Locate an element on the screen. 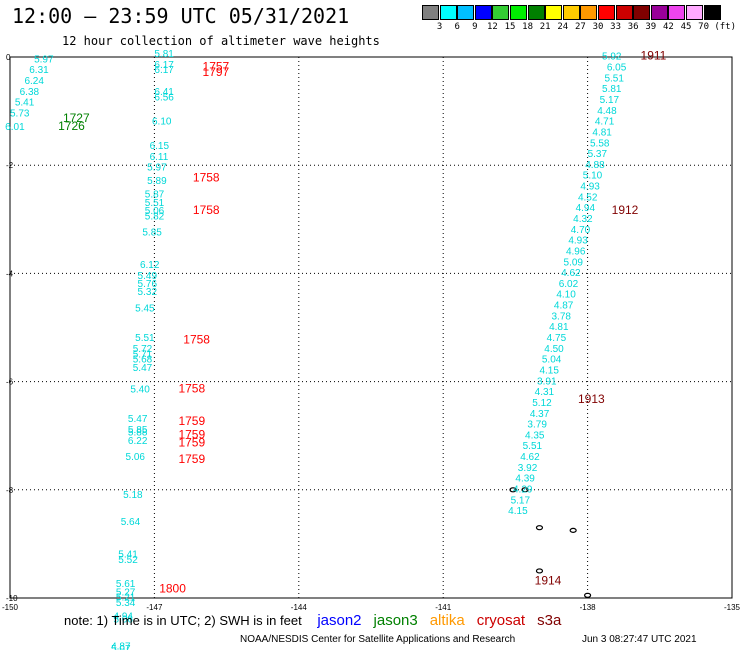  wave-height-value: 5.85 is located at coordinates (152, 233).